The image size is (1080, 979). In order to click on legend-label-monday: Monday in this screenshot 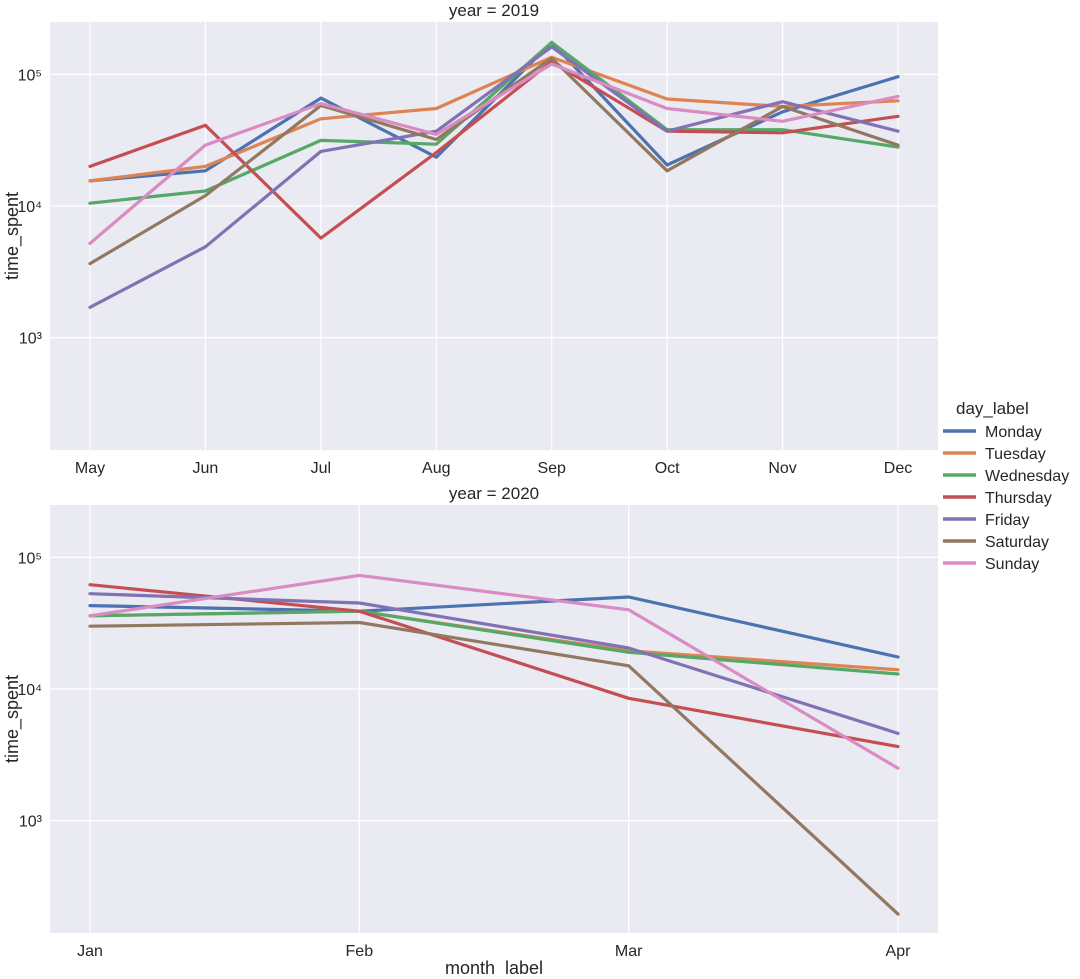, I will do `click(1013, 432)`.